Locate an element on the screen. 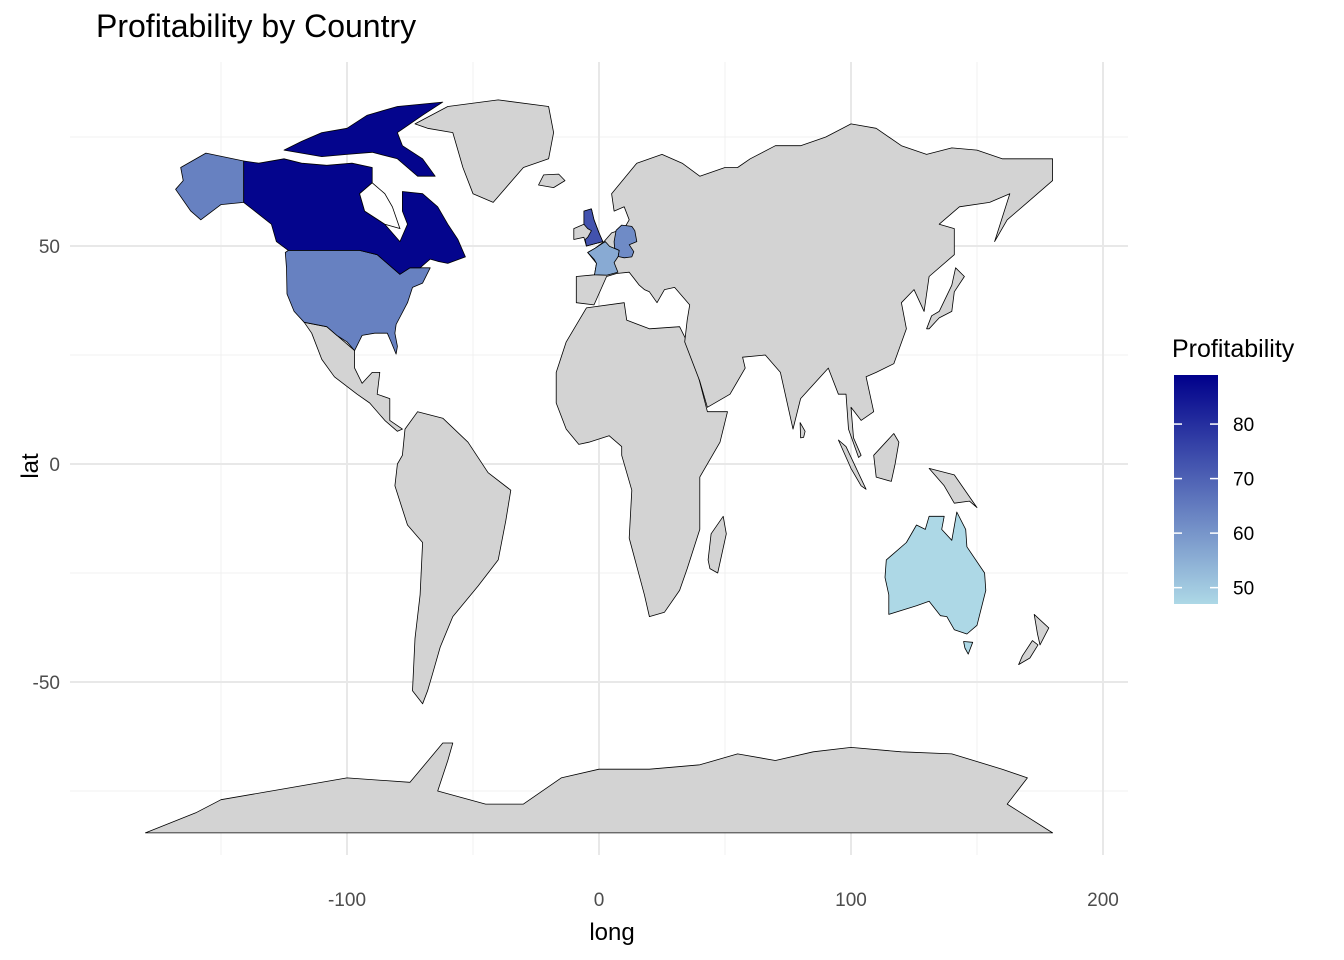 The height and width of the screenshot is (960, 1344). land-iceland is located at coordinates (552, 181).